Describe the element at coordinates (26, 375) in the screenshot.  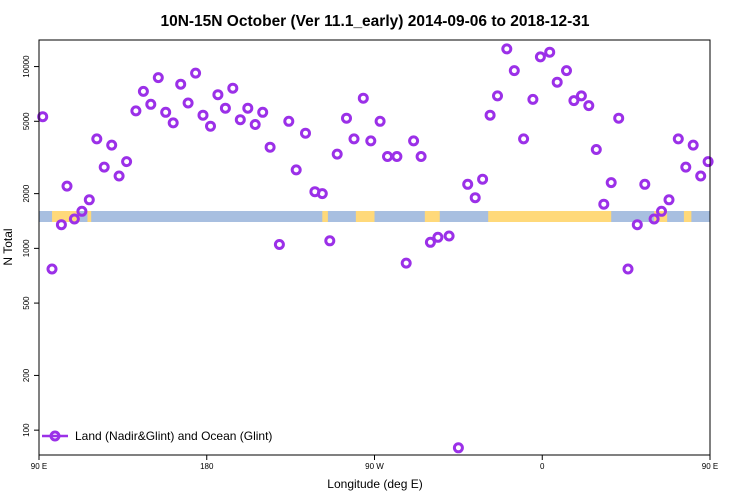
I see `y-tick-label: 200` at that location.